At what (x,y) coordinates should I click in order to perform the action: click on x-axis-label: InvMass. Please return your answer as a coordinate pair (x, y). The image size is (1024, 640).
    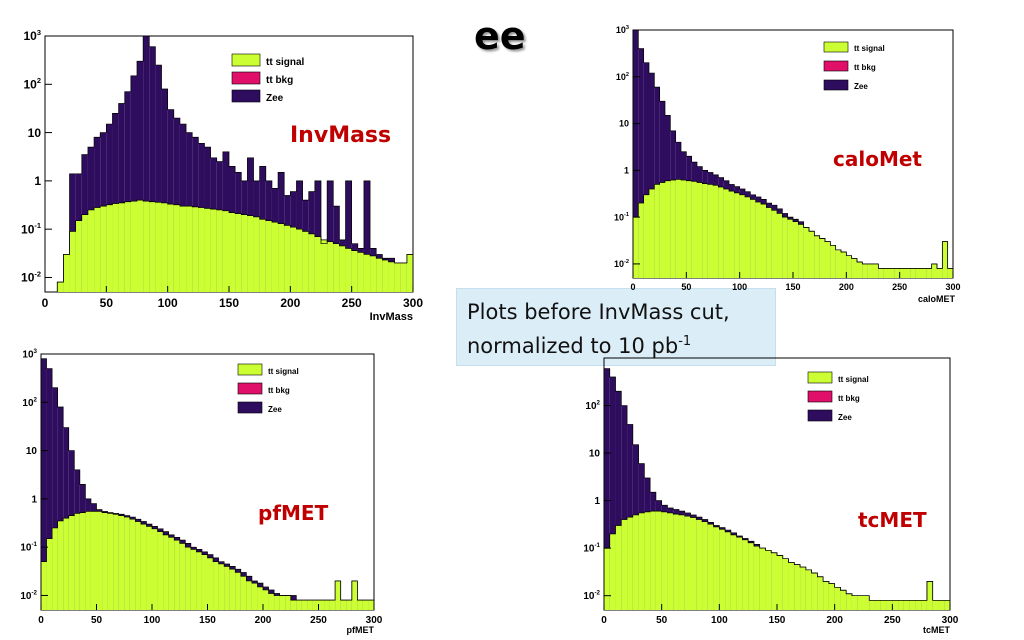
    Looking at the image, I should click on (391, 317).